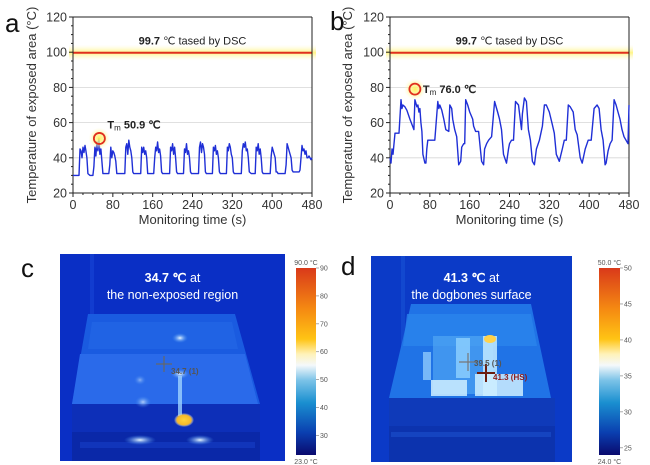 The image size is (650, 465). I want to click on thermal-caption-d-value: 41.3 ℃, so click(464, 278).